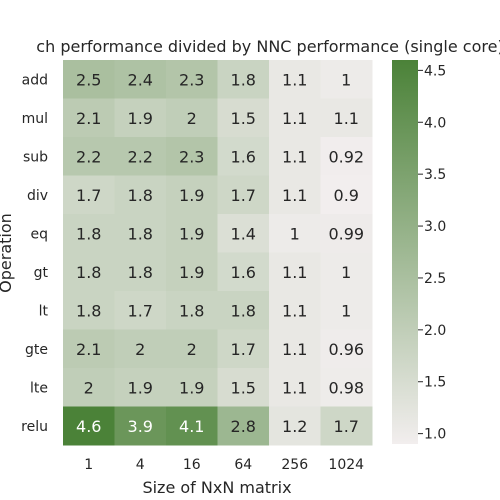  Describe the element at coordinates (35, 119) in the screenshot. I see `y-tick-label: mul` at that location.